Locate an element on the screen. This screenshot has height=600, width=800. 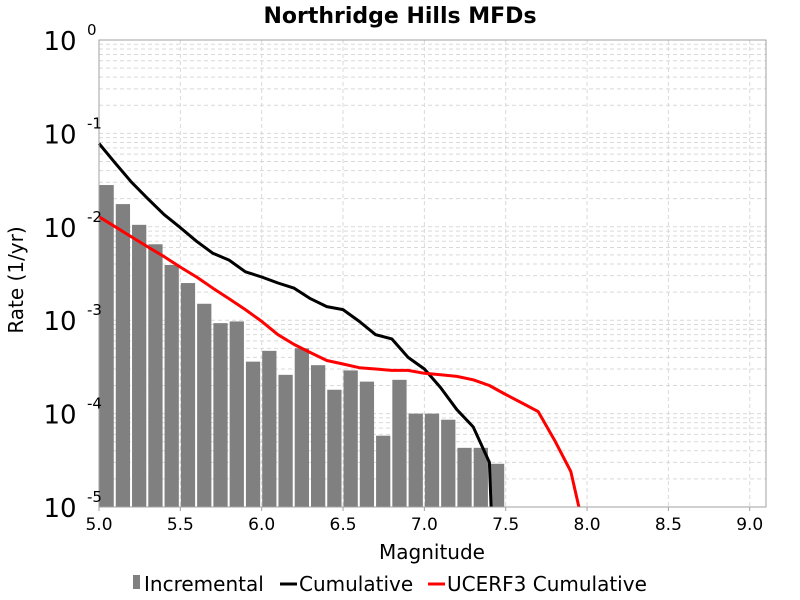
x-tick-label: 6.5 is located at coordinates (343, 525).